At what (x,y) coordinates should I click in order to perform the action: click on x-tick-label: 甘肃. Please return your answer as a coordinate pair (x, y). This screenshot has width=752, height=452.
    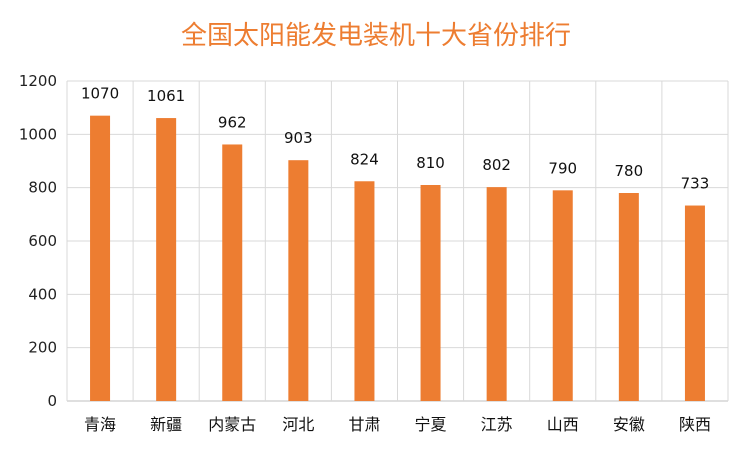
    Looking at the image, I should click on (364, 424).